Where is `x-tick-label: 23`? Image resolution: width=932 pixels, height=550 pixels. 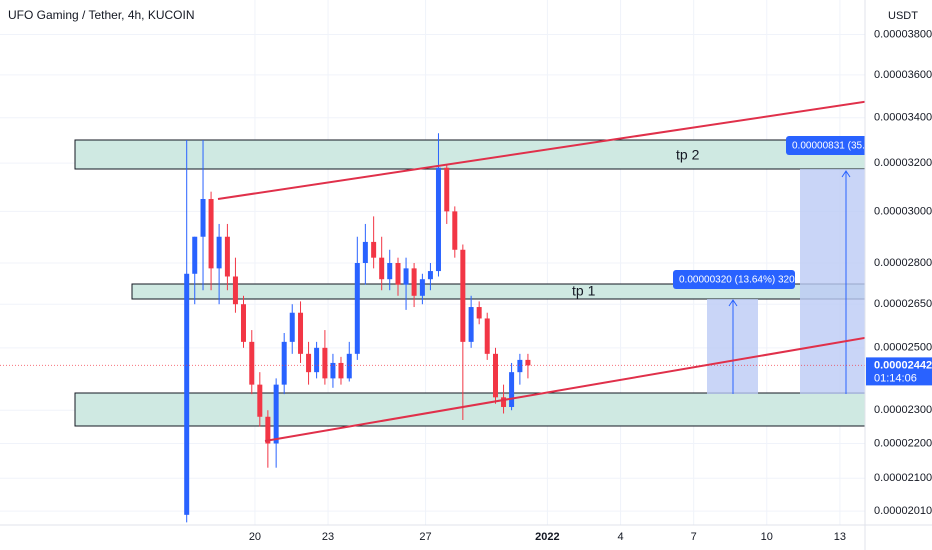
x-tick-label: 23 is located at coordinates (328, 537).